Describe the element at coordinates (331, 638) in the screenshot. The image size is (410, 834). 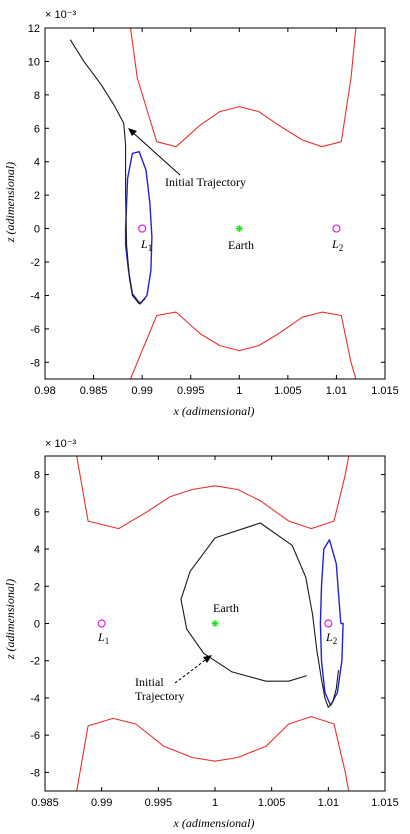
I see `bottom-l2-label: L2` at that location.